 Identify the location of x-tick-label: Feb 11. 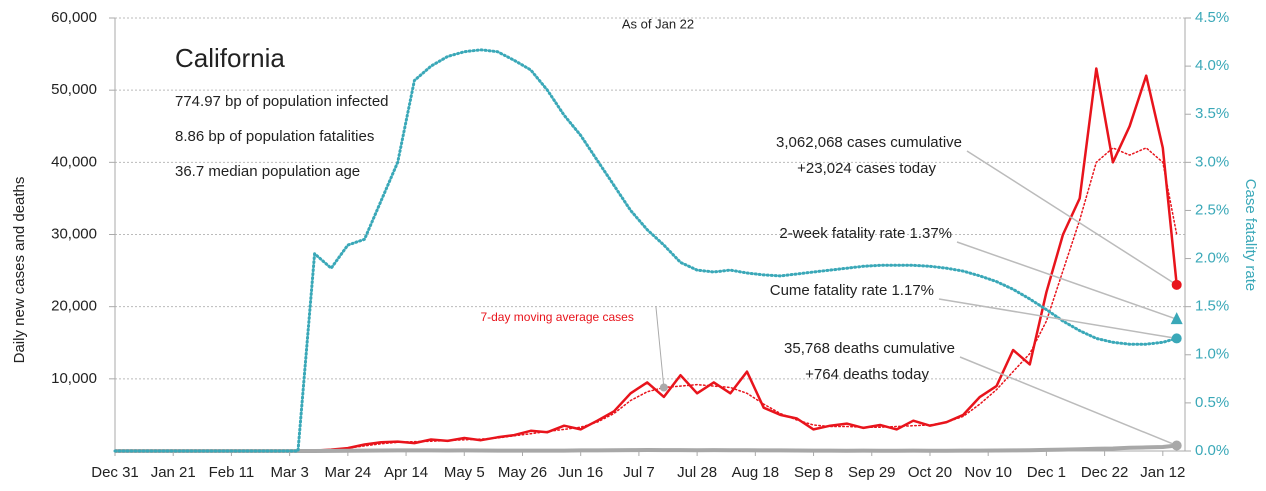
(232, 472).